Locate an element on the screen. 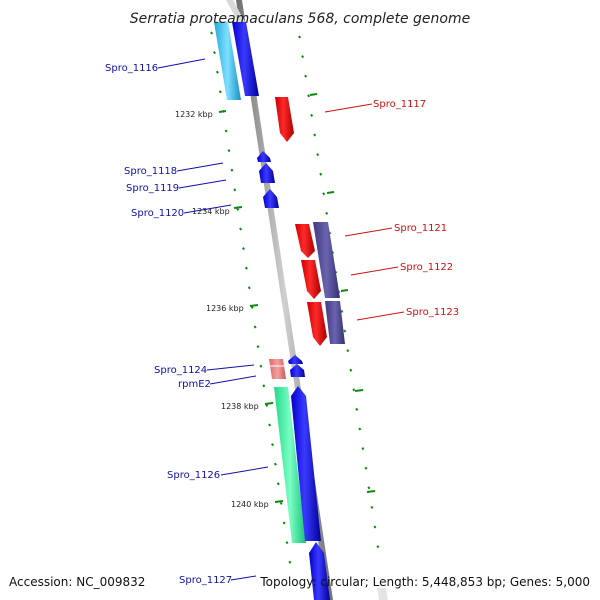 The image size is (600, 600). tick-label-1234: 1234 kbp is located at coordinates (211, 211).